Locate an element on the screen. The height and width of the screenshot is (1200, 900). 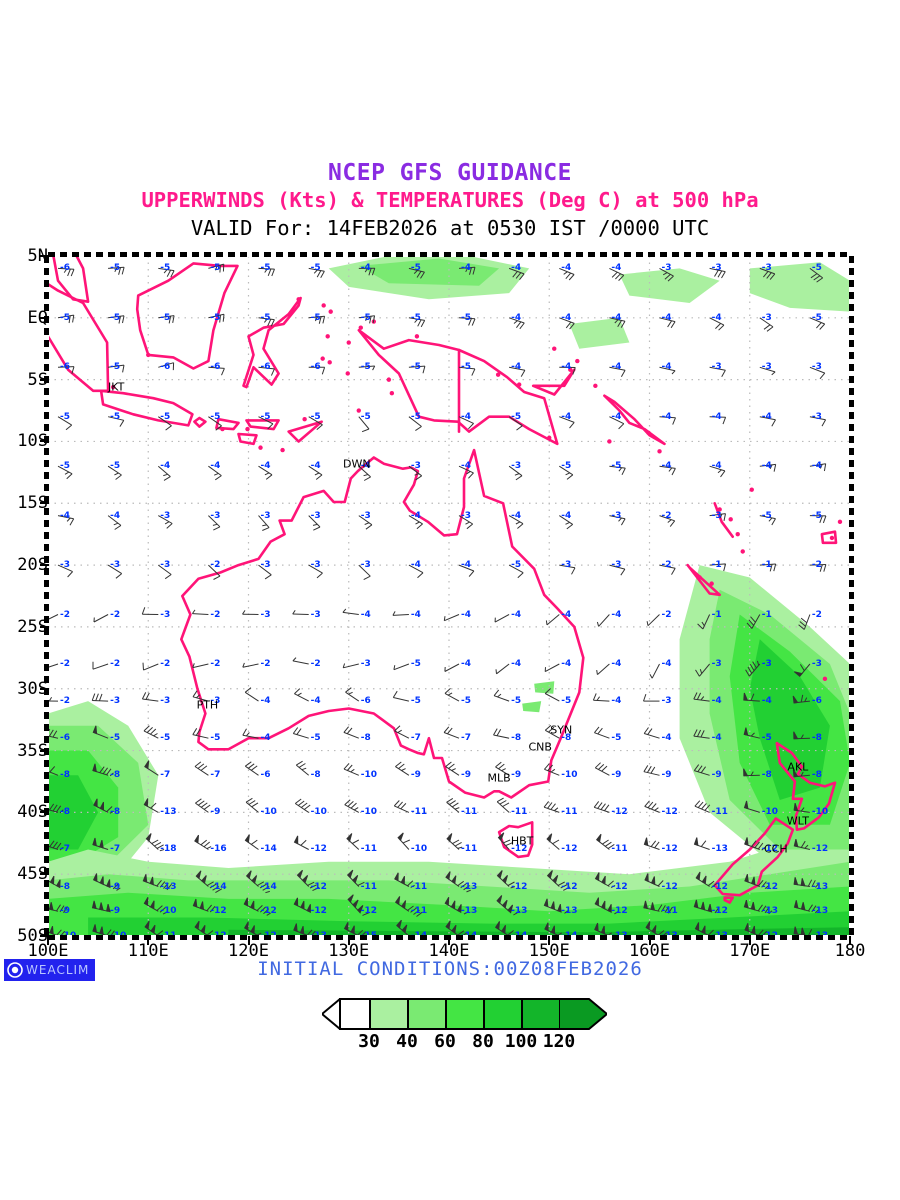
colorbar-right-arrow is located at coordinates (583, 1014).